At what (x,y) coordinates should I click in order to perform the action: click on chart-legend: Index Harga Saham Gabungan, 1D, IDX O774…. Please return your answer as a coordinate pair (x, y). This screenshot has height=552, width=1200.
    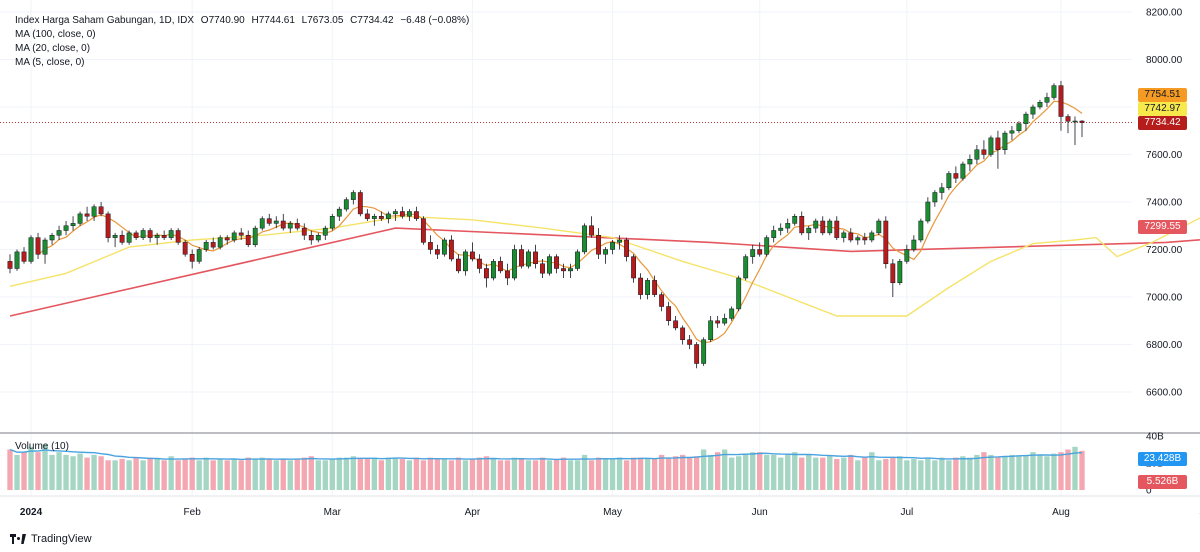
    Looking at the image, I should click on (242, 42).